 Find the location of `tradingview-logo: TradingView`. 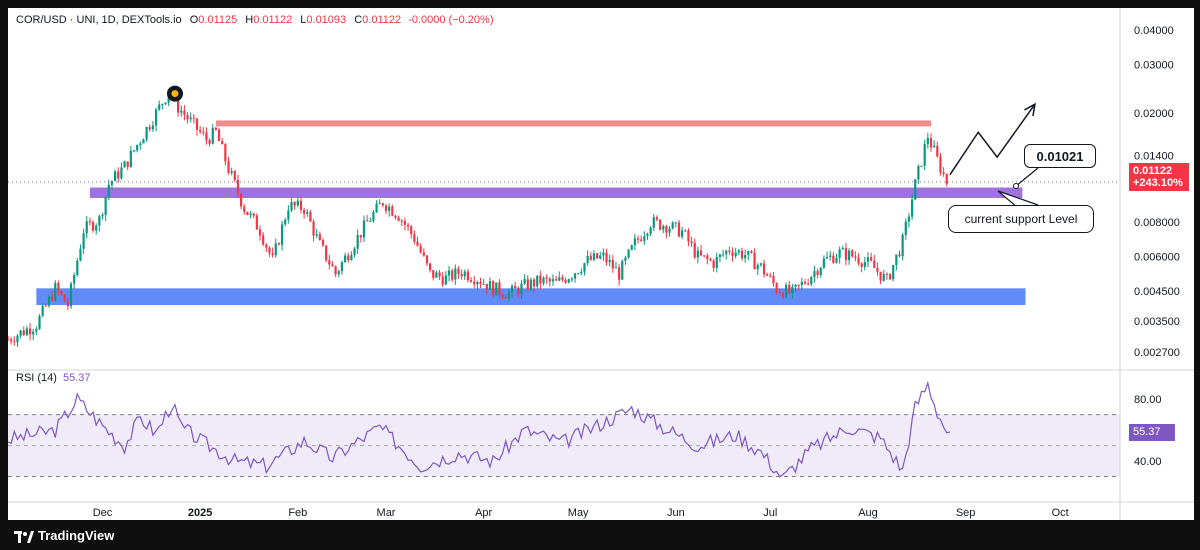

tradingview-logo: TradingView is located at coordinates (64, 535).